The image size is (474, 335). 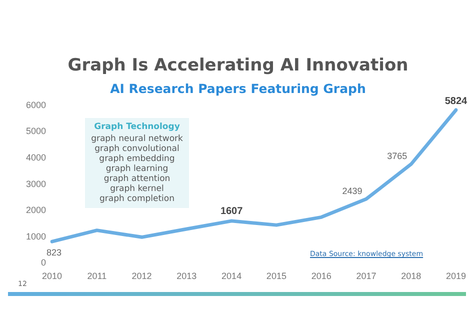 What do you see at coordinates (397, 156) in the screenshot?
I see `data-label: 3765` at bounding box center [397, 156].